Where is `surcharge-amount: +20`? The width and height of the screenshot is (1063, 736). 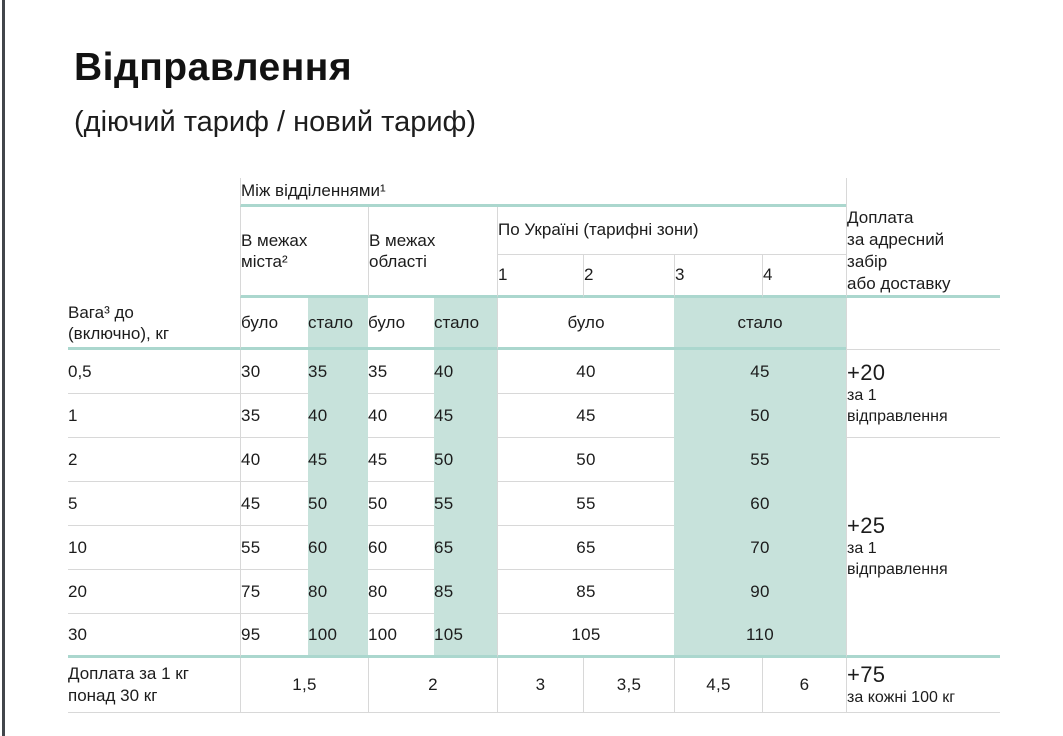
surcharge-amount: +20 is located at coordinates (866, 373).